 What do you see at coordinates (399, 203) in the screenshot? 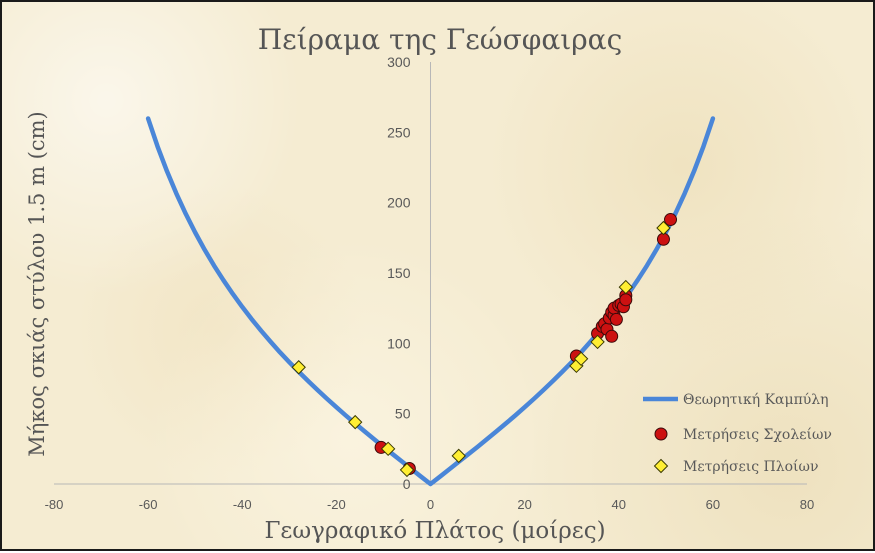
I see `y-tick-label: 200` at bounding box center [399, 203].